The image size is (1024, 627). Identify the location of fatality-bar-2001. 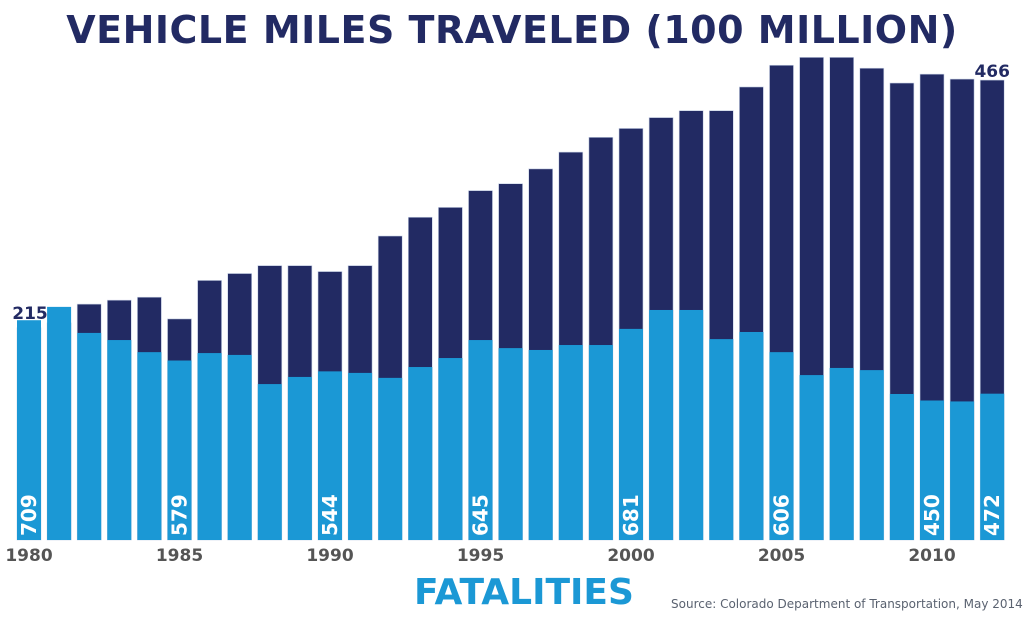
(661, 424).